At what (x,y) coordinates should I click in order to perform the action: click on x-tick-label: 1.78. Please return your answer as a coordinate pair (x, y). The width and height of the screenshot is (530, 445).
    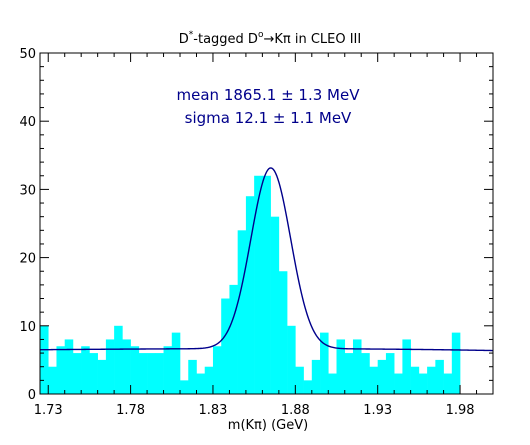
    Looking at the image, I should click on (130, 410).